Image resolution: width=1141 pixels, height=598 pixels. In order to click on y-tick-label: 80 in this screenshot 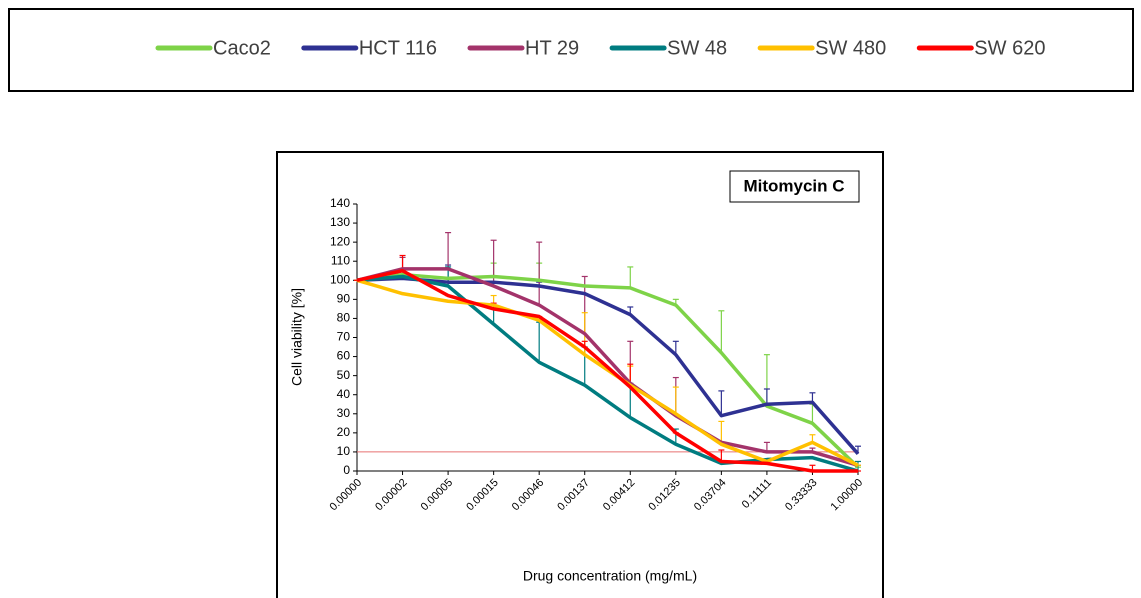, I will do `click(344, 318)`.